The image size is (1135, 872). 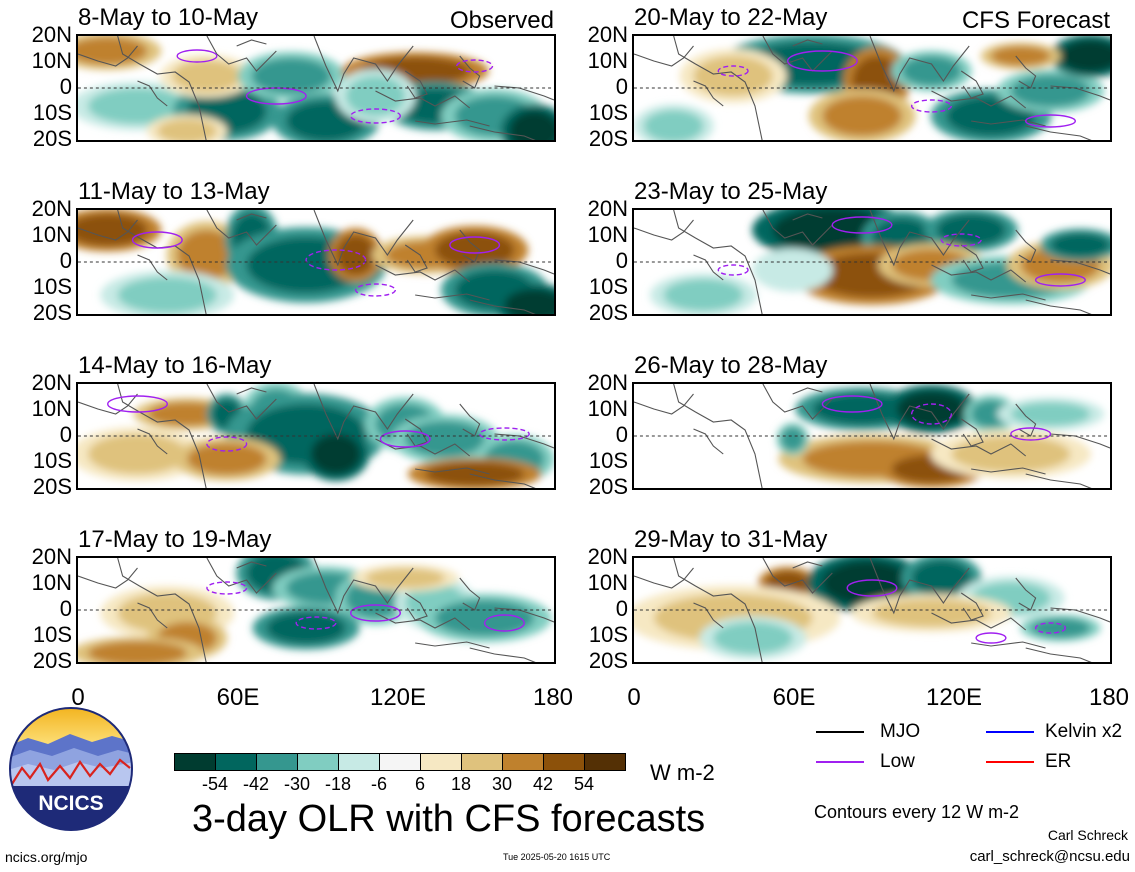 I want to click on units-label: W m-2, so click(x=682, y=772).